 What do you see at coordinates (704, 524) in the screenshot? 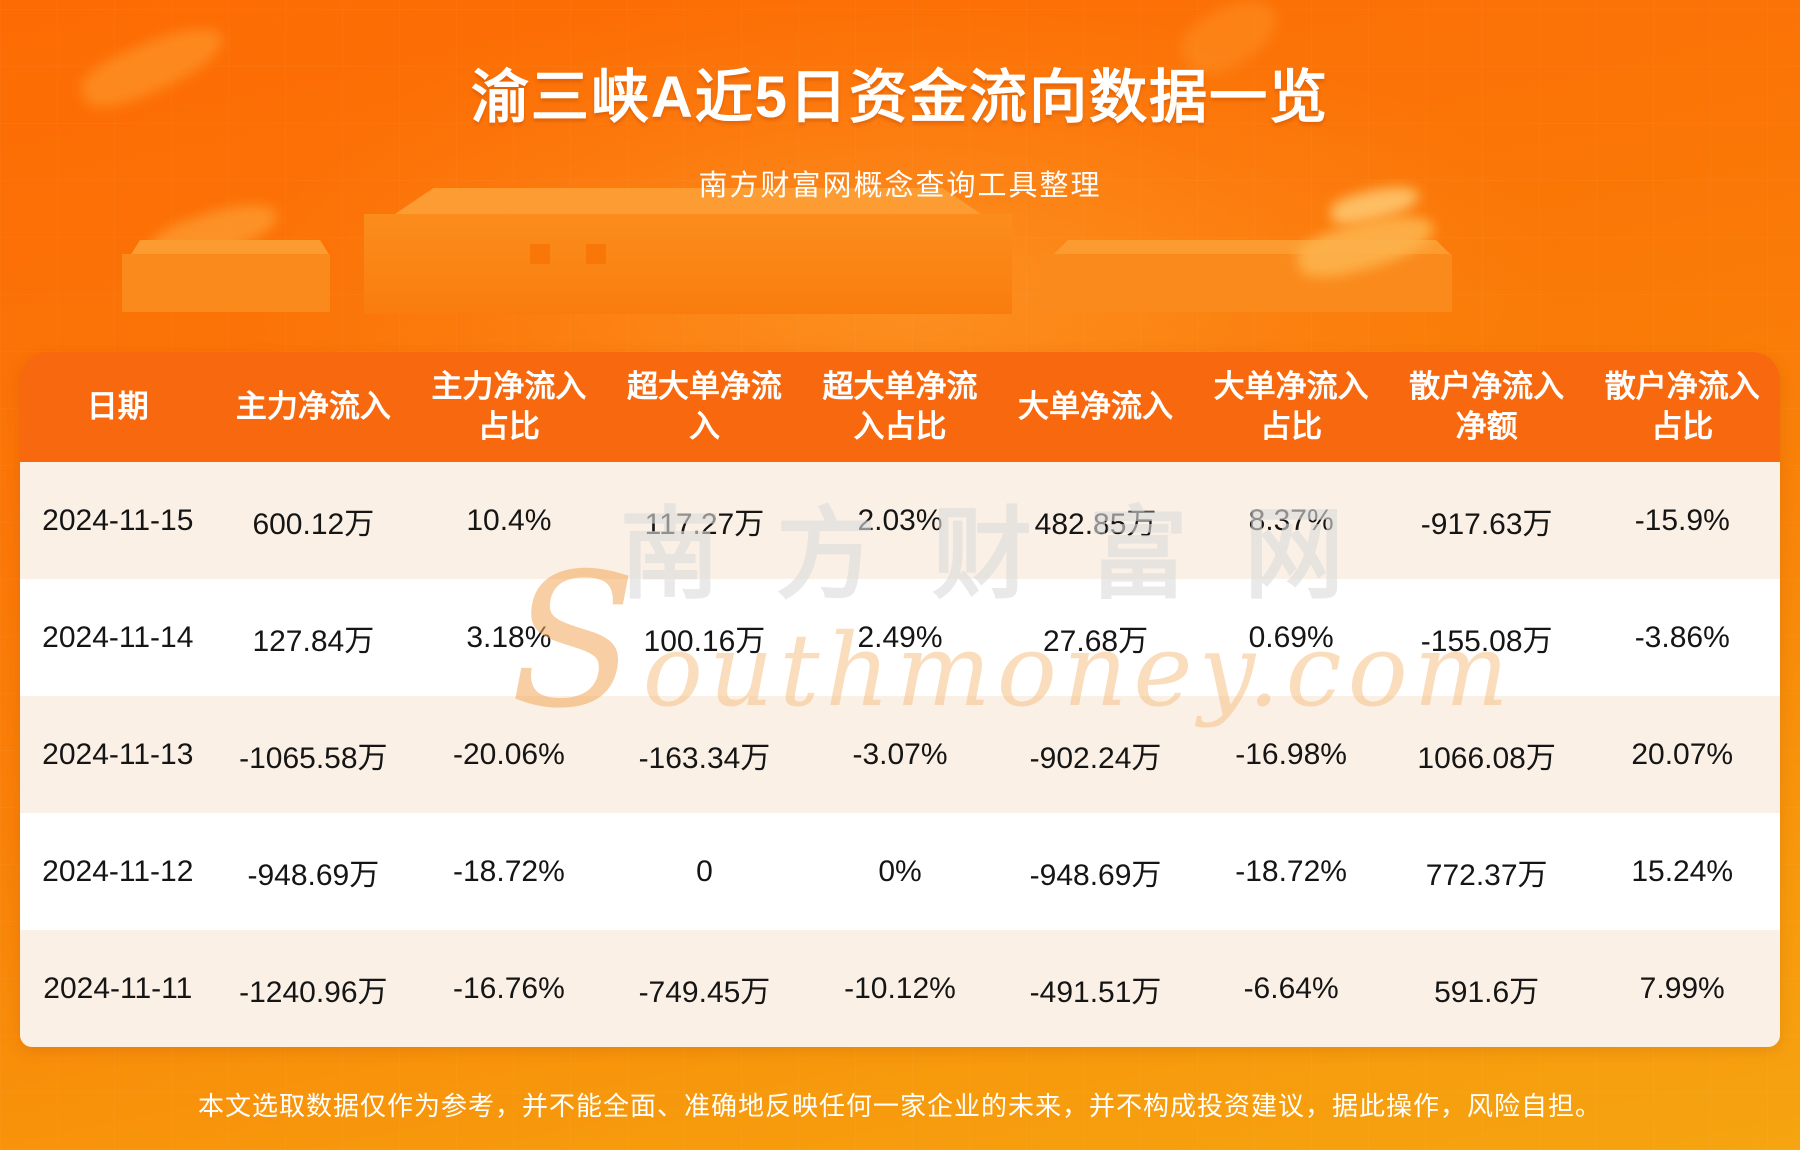
I see `table-cell: 117.27万` at bounding box center [704, 524].